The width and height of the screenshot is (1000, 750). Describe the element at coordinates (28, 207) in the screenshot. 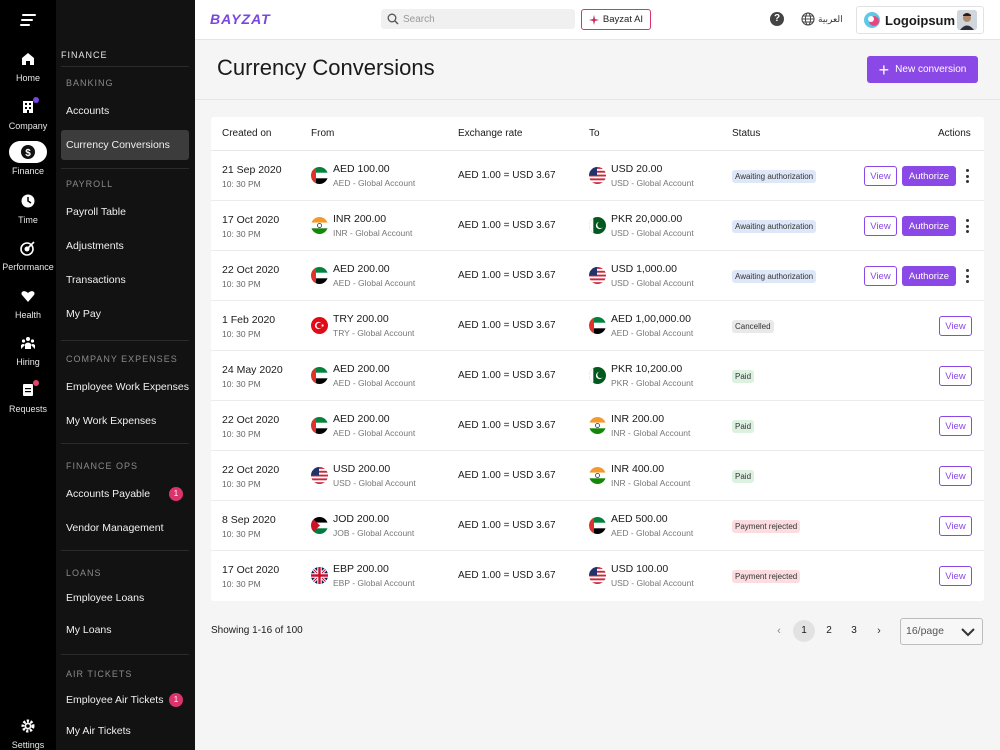

I see `rail-item-time: Time` at that location.